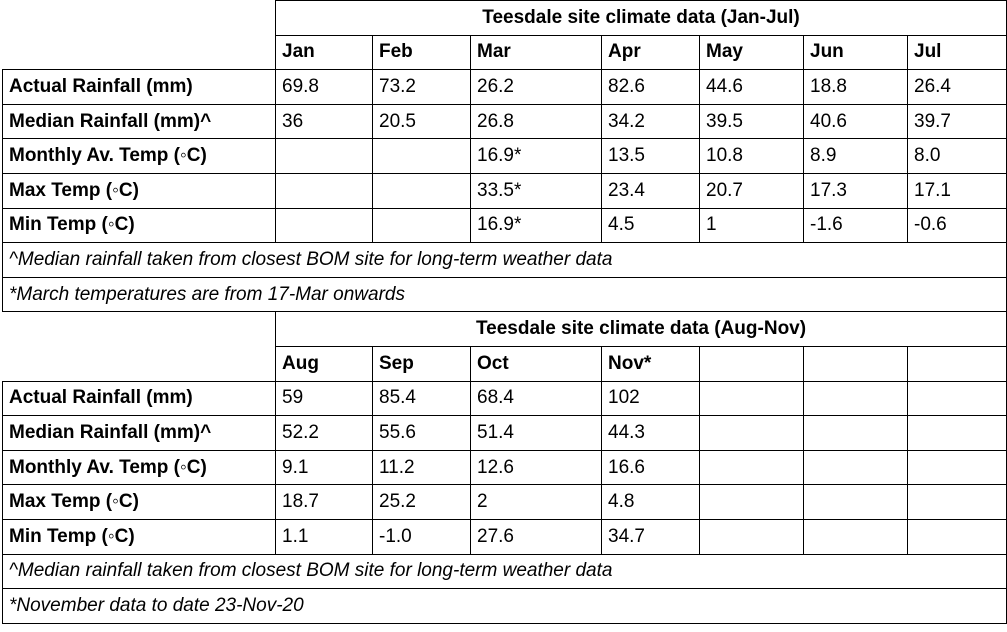 Image resolution: width=1007 pixels, height=632 pixels. Describe the element at coordinates (324, 52) in the screenshot. I see `month-header: Jan` at that location.